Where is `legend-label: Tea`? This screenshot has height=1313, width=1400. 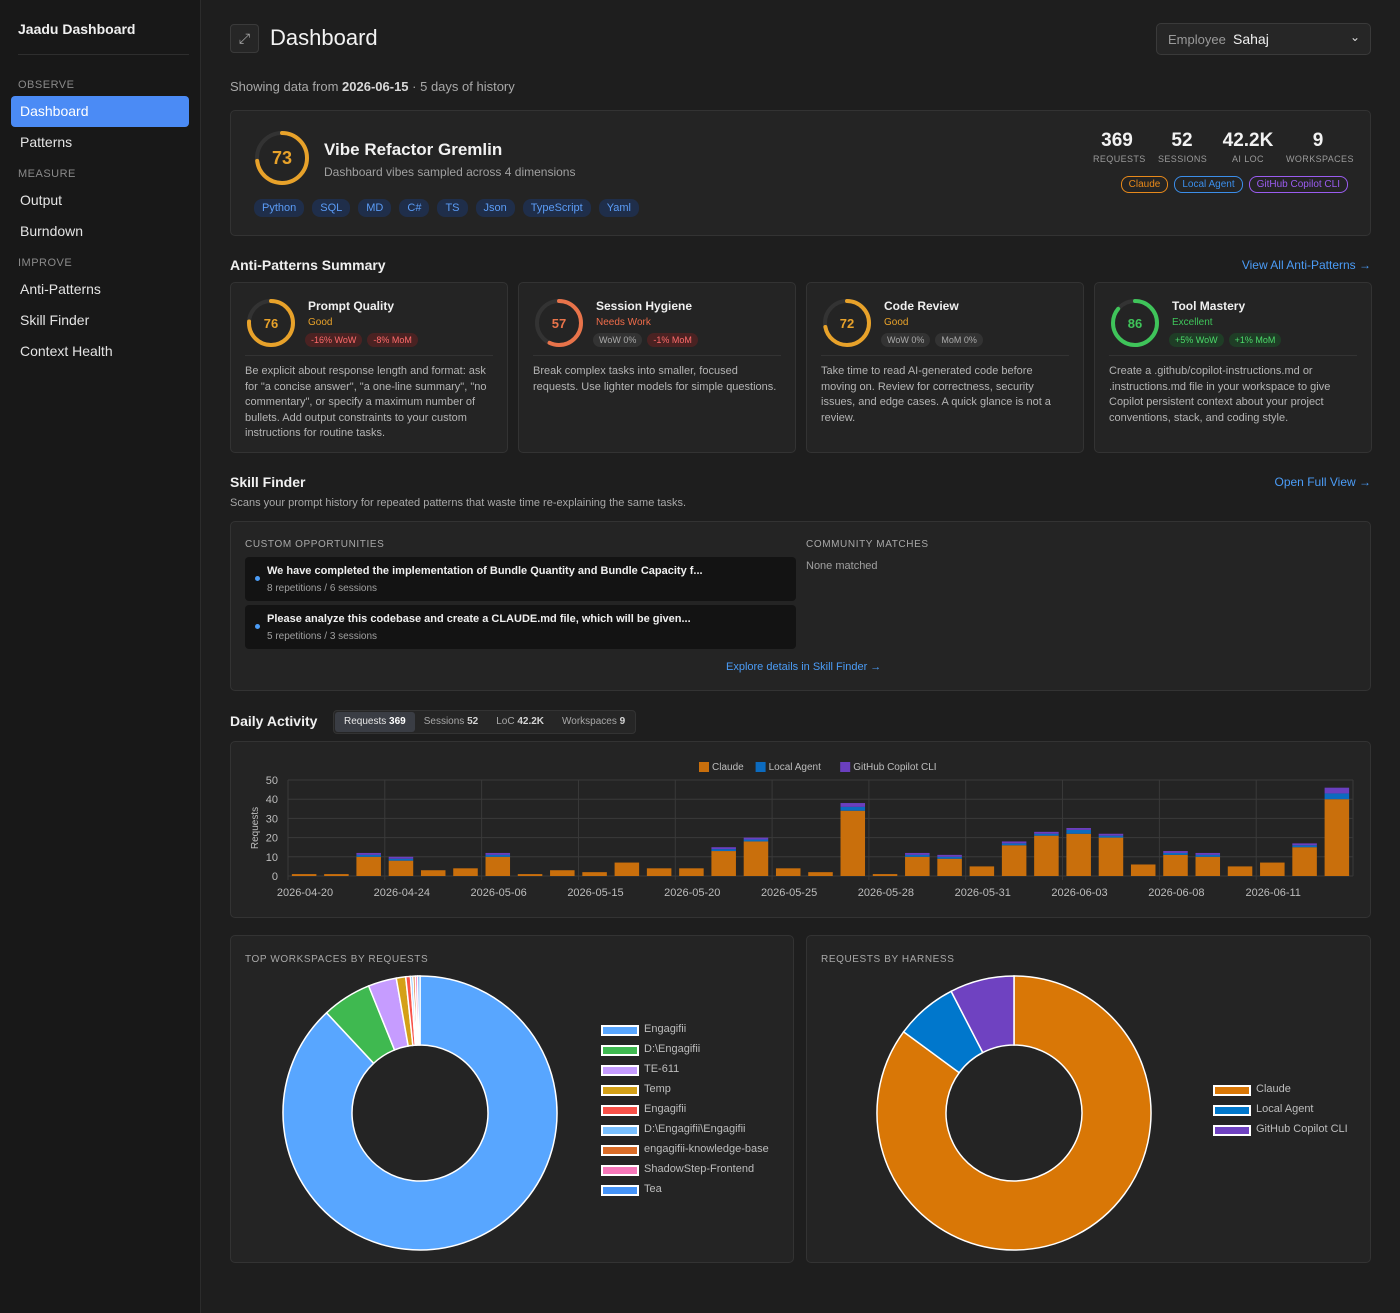
legend-label: Tea is located at coordinates (653, 1189).